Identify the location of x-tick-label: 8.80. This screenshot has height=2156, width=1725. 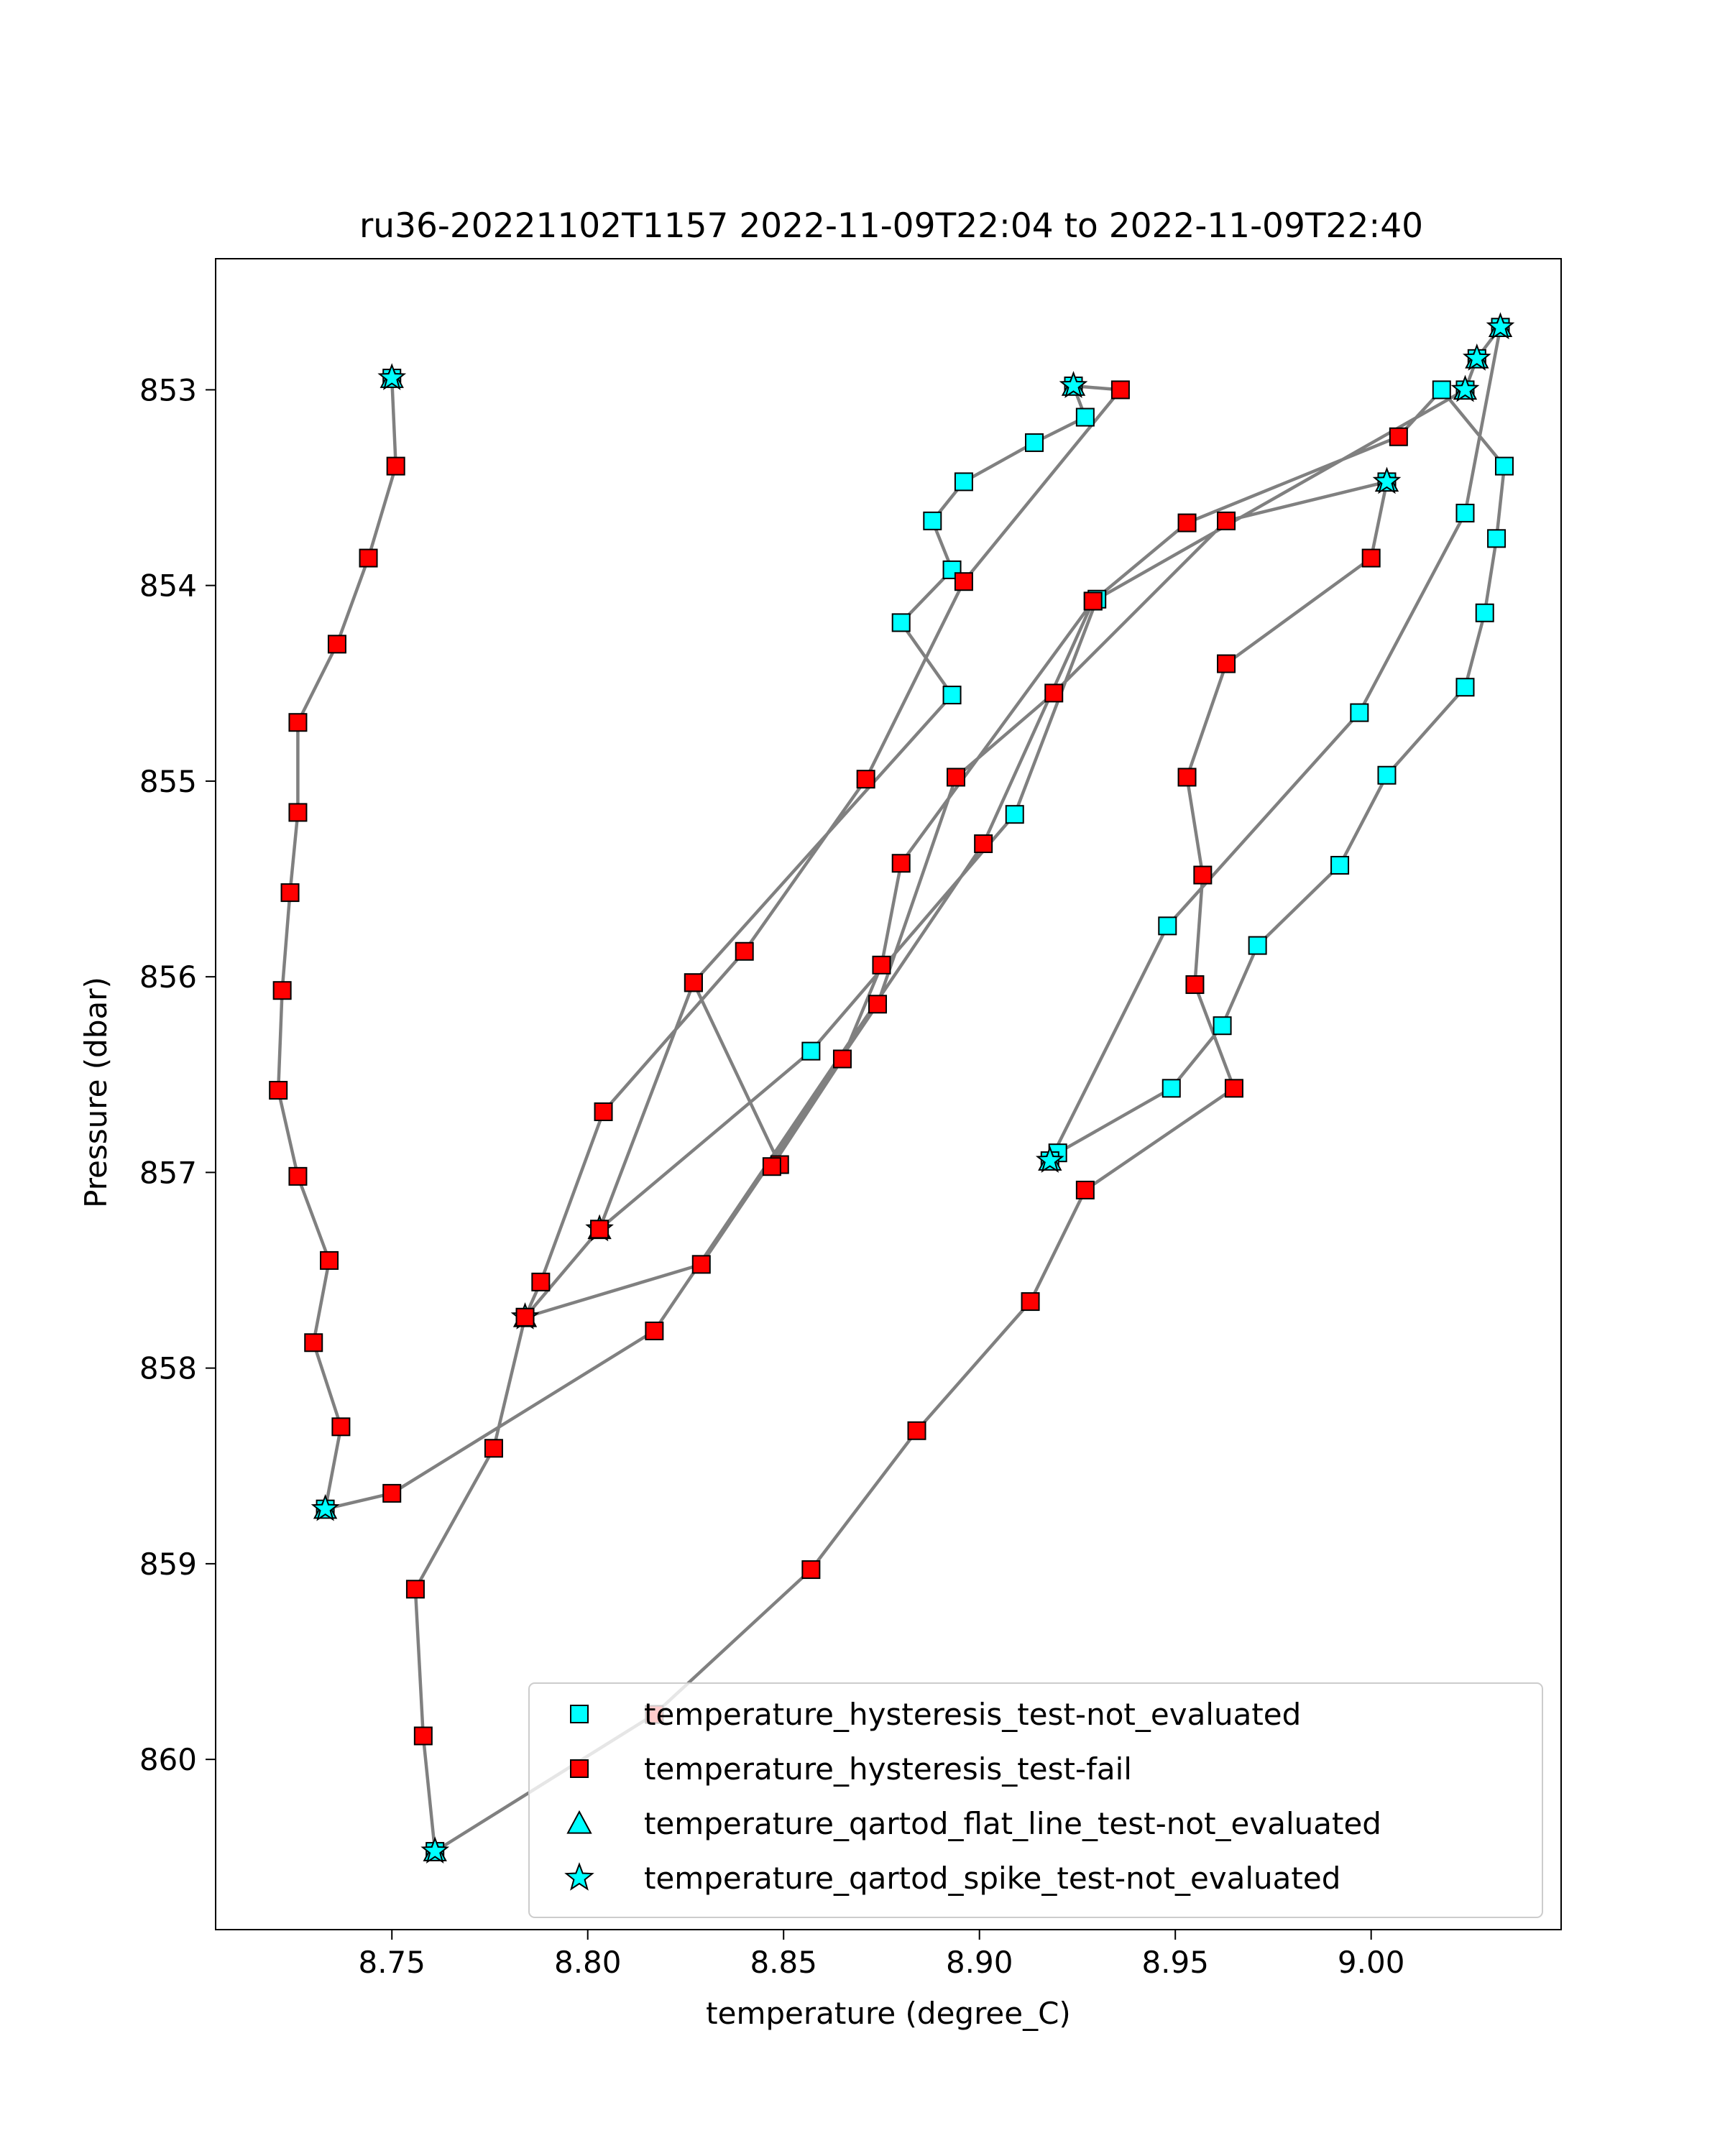
(588, 1963).